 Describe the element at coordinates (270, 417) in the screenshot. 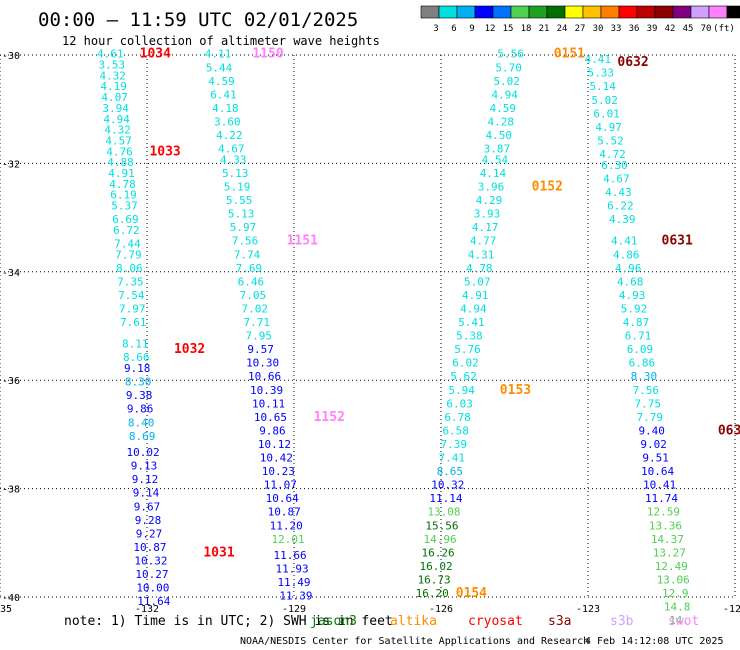

I see `wave-height-point: 10.65` at that location.